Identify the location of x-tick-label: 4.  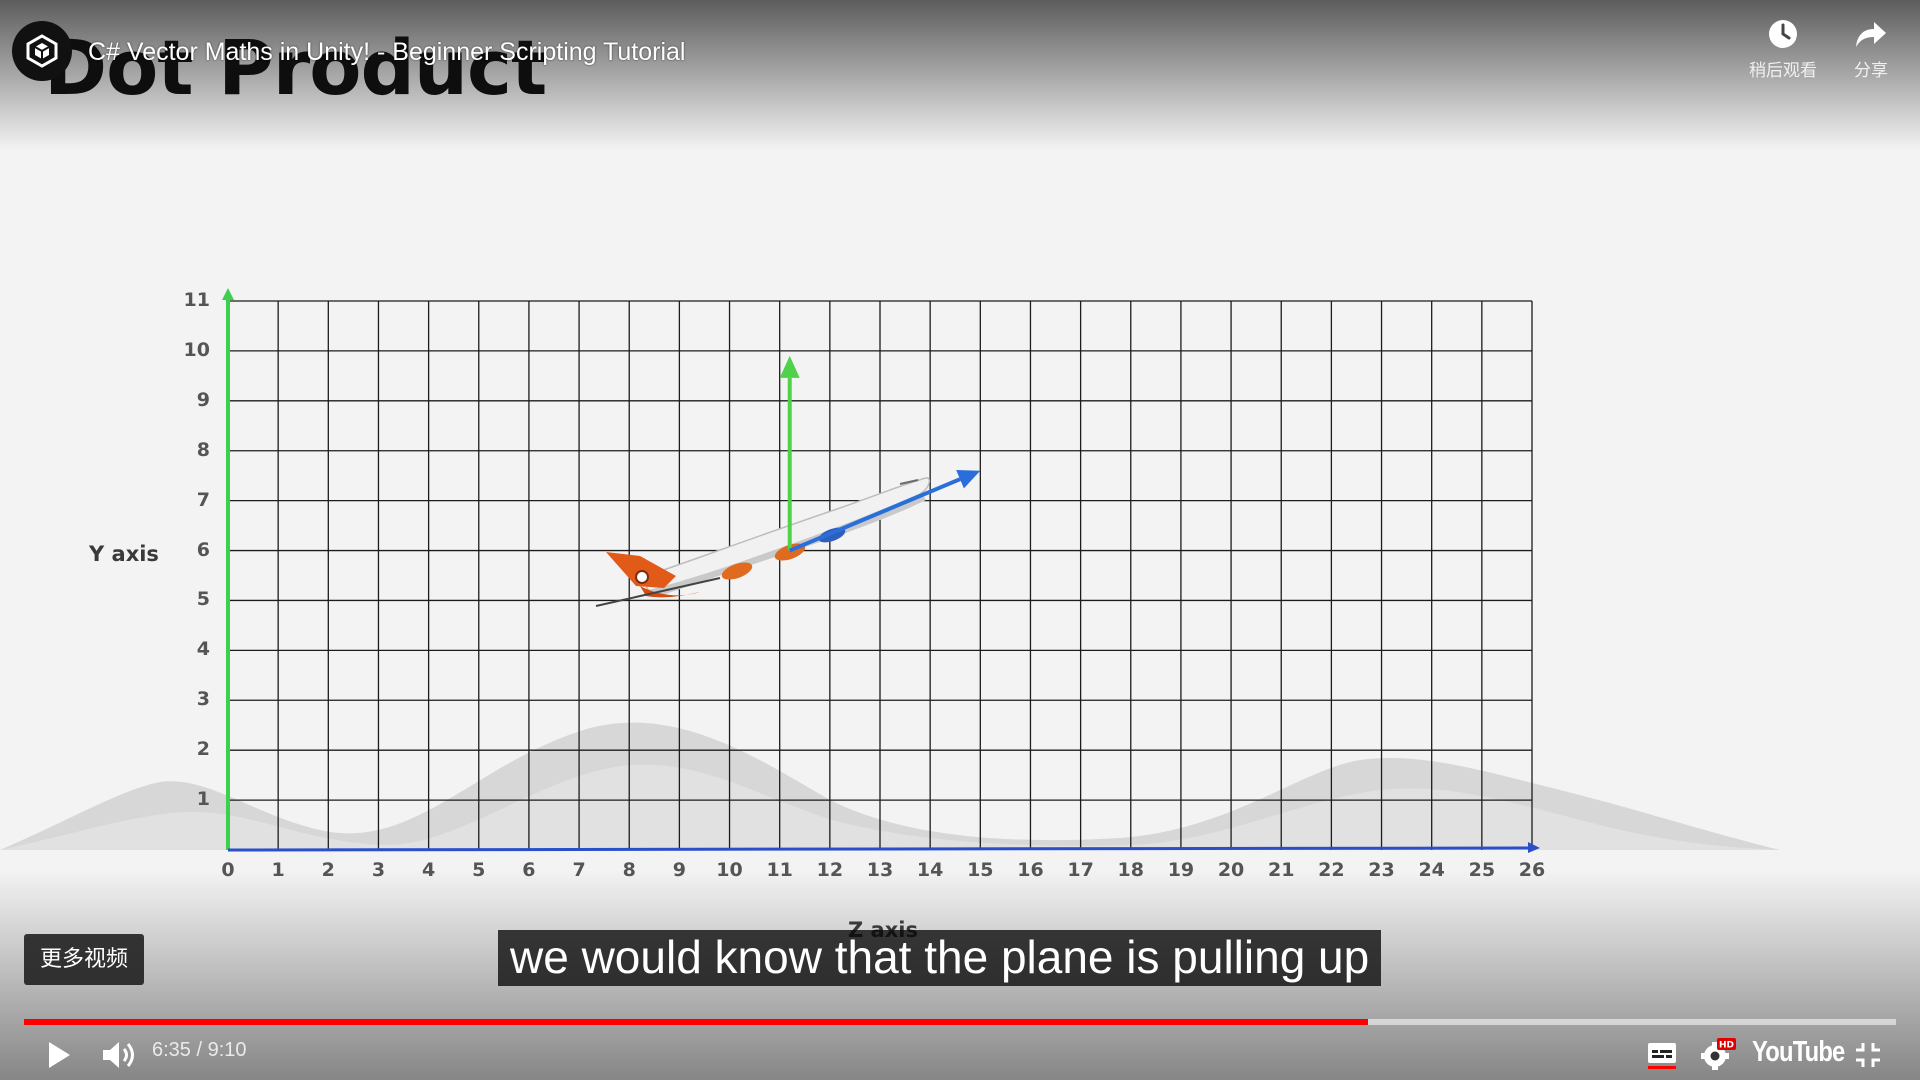
(428, 870).